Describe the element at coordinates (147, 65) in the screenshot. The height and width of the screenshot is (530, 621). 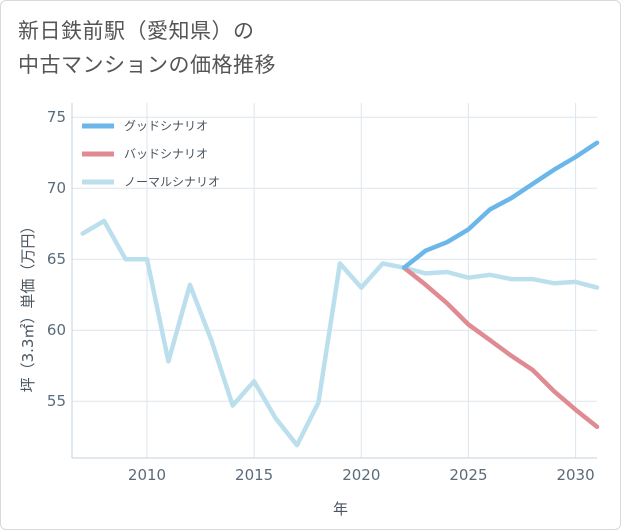
I see `chart-title-line-2: 中古マンションの価格推移` at that location.